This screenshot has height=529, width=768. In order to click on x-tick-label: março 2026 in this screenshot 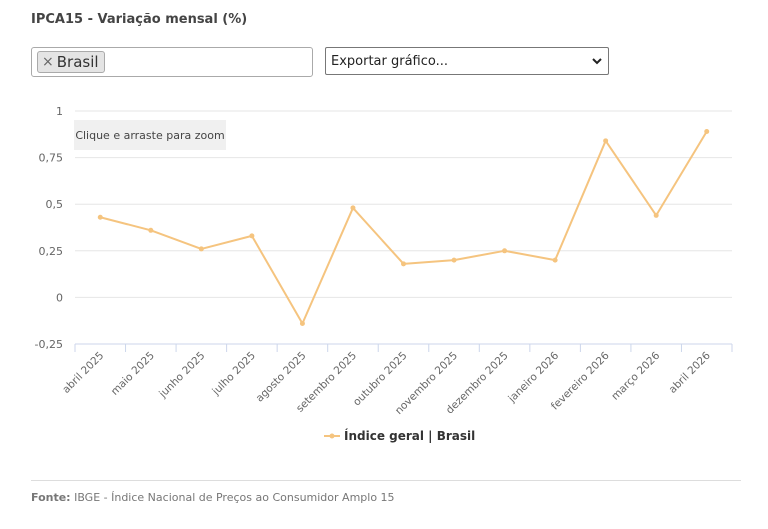, I will do `click(635, 375)`.